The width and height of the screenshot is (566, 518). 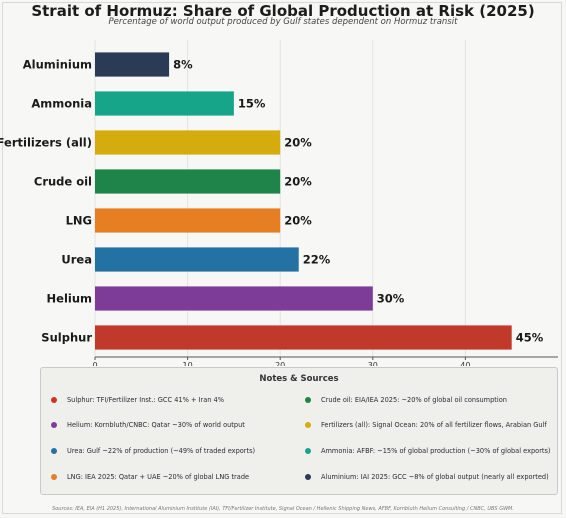 I want to click on bar-helium, so click(x=234, y=298).